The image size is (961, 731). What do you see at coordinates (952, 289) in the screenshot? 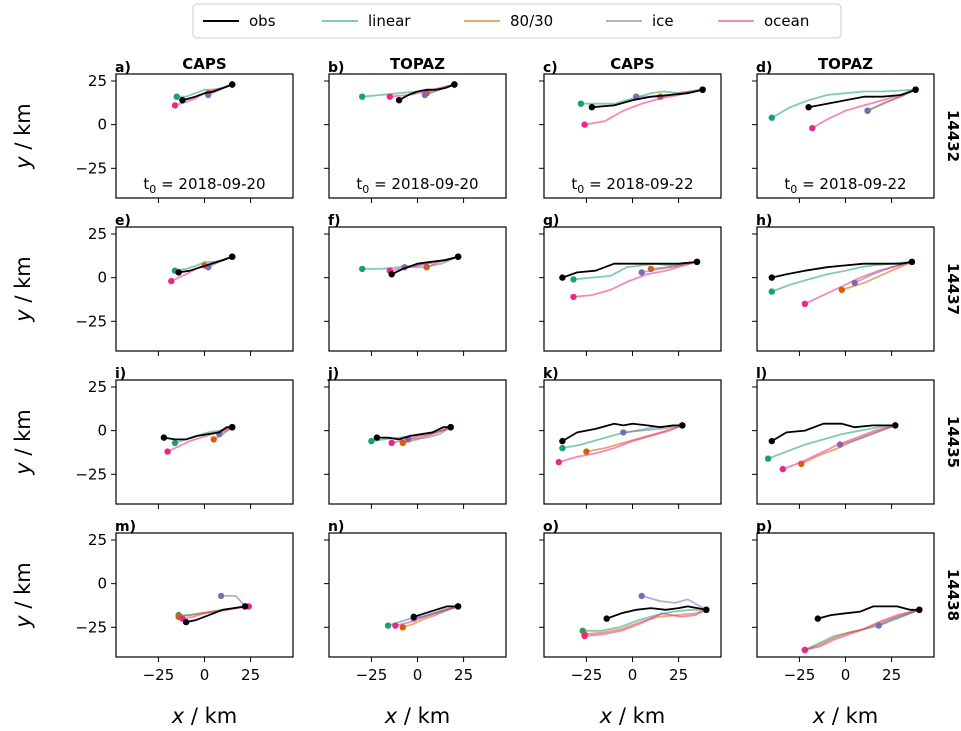
I see `row-title: 14437` at bounding box center [952, 289].